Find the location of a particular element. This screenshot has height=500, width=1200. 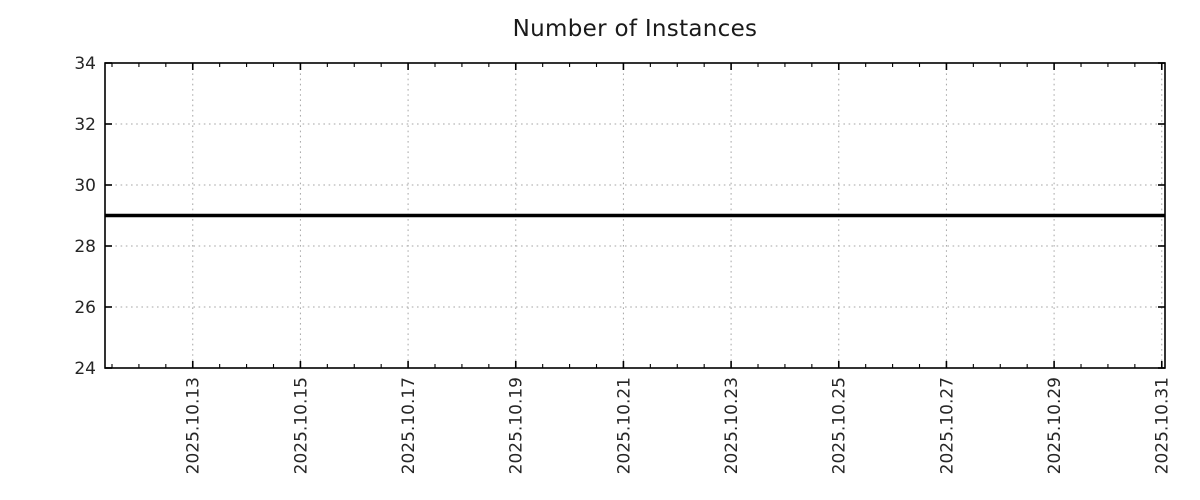

x-tick-label: 2025.10.21 is located at coordinates (624, 425).